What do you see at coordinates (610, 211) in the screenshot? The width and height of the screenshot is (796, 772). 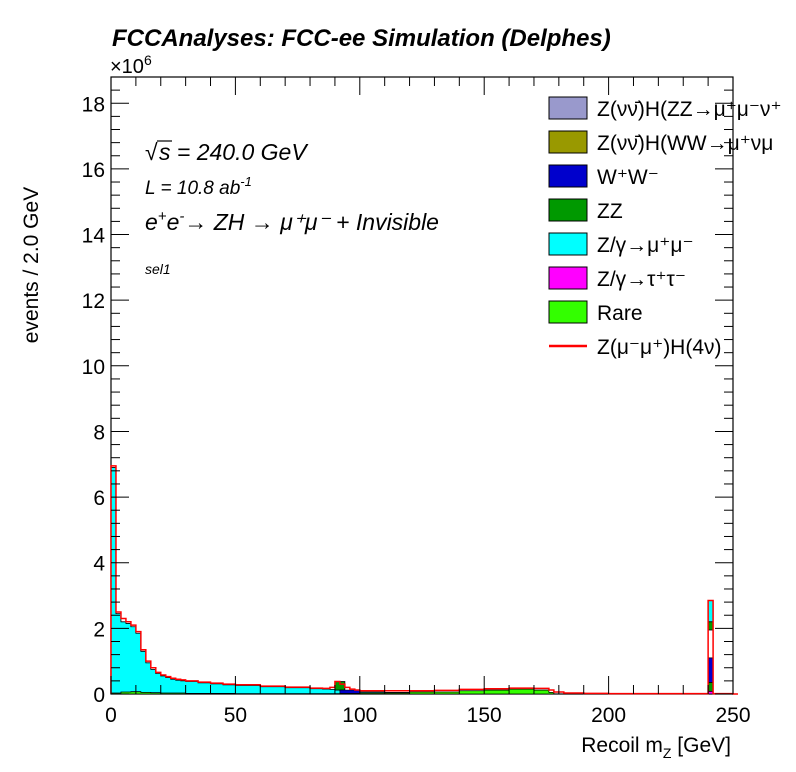 I see `legend-entry-label: ZZ` at bounding box center [610, 211].